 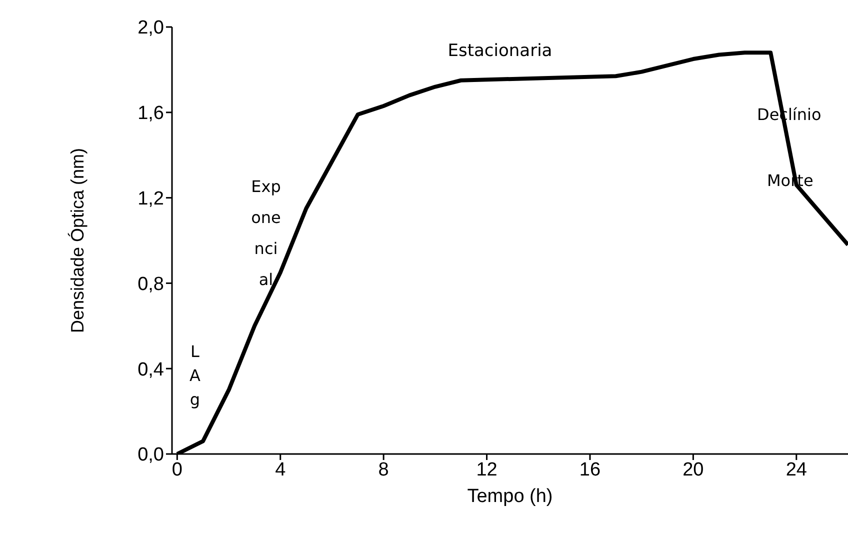 I want to click on x-tick-label: 4, so click(x=280, y=469).